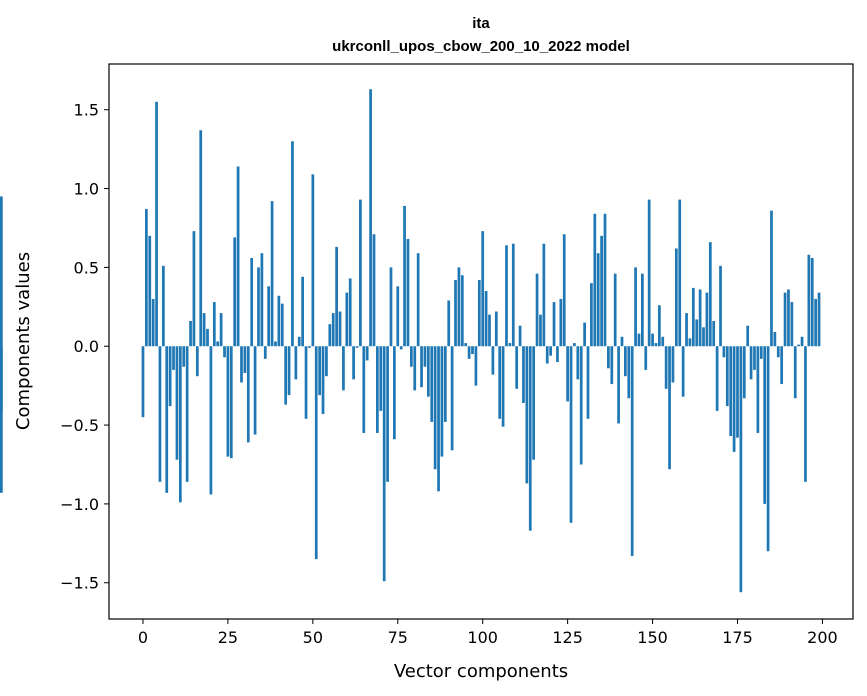 This screenshot has width=867, height=696. What do you see at coordinates (567, 637) in the screenshot?
I see `x-tick-label: 125` at bounding box center [567, 637].